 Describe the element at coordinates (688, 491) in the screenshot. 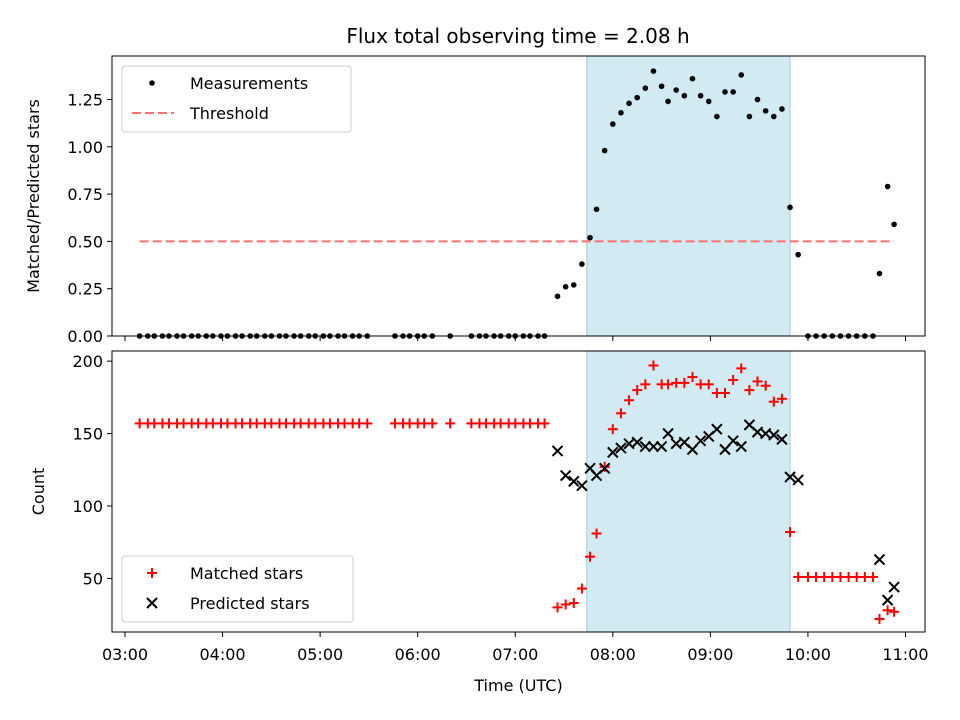

I see `bottom-observing-window-shade` at that location.